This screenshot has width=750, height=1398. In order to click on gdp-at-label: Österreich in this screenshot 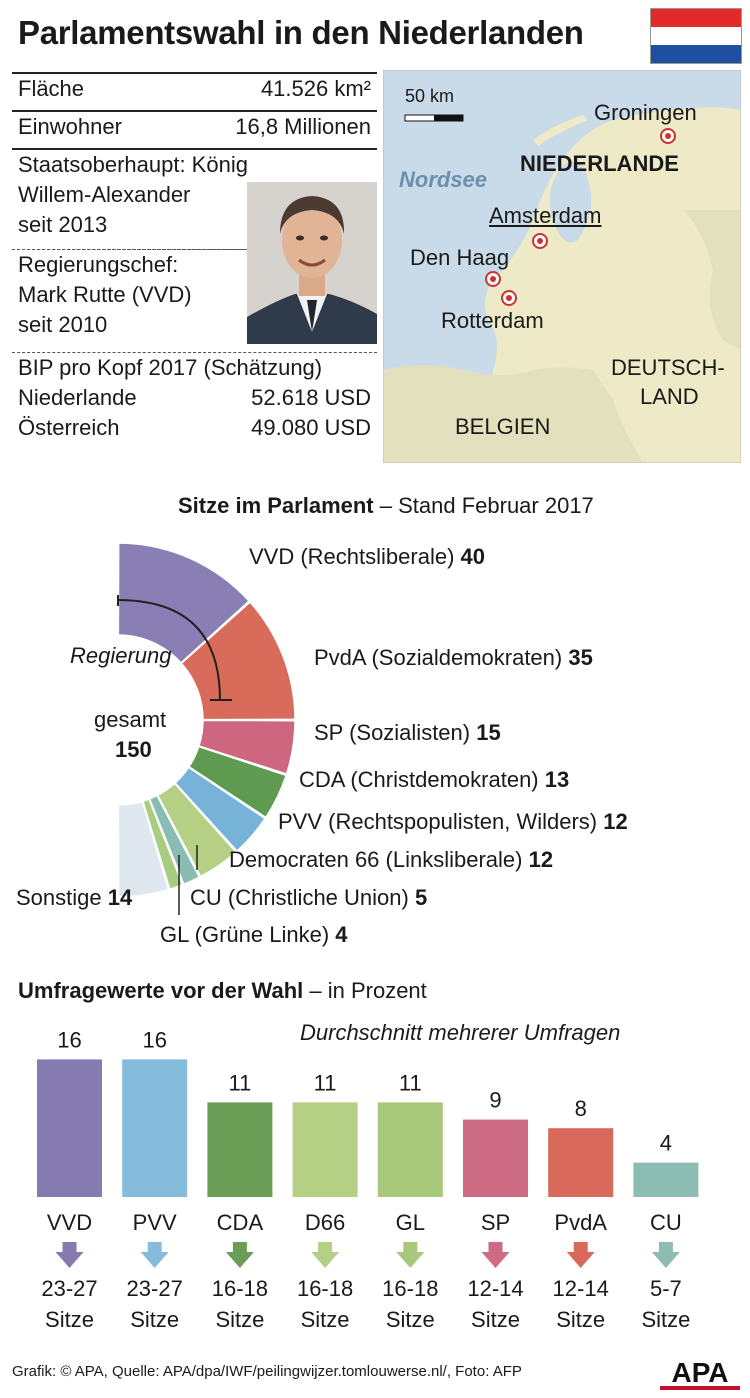, I will do `click(69, 427)`.